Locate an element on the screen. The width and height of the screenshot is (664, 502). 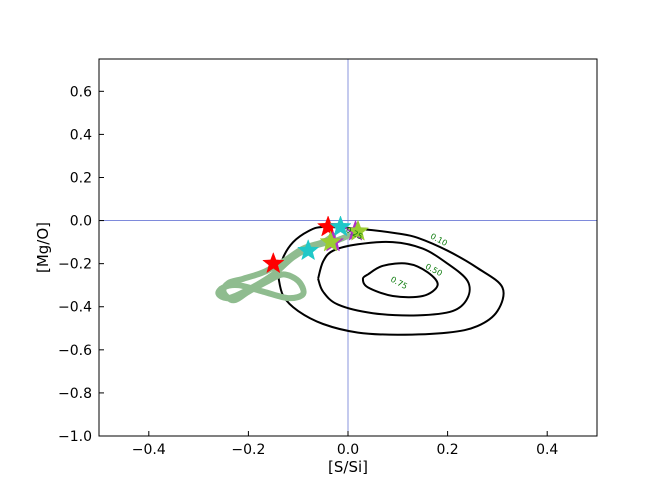
x-tick-label: −0.2 is located at coordinates (248, 450).